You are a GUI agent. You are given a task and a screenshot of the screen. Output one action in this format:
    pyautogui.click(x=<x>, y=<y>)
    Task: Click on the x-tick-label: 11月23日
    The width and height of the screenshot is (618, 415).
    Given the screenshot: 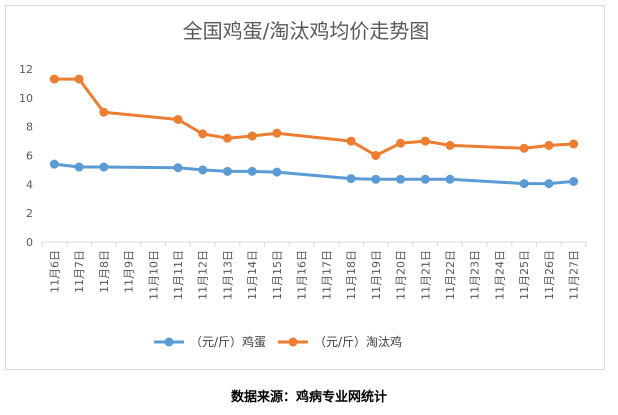 What is the action you would take?
    pyautogui.click(x=475, y=275)
    